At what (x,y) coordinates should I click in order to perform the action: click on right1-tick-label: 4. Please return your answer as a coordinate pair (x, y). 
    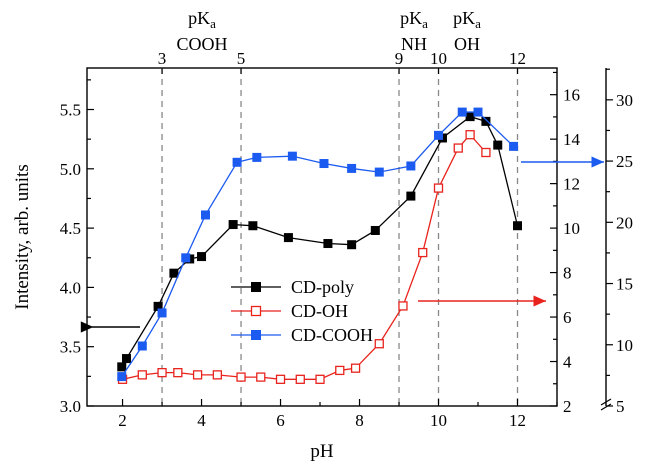
    Looking at the image, I should click on (567, 362).